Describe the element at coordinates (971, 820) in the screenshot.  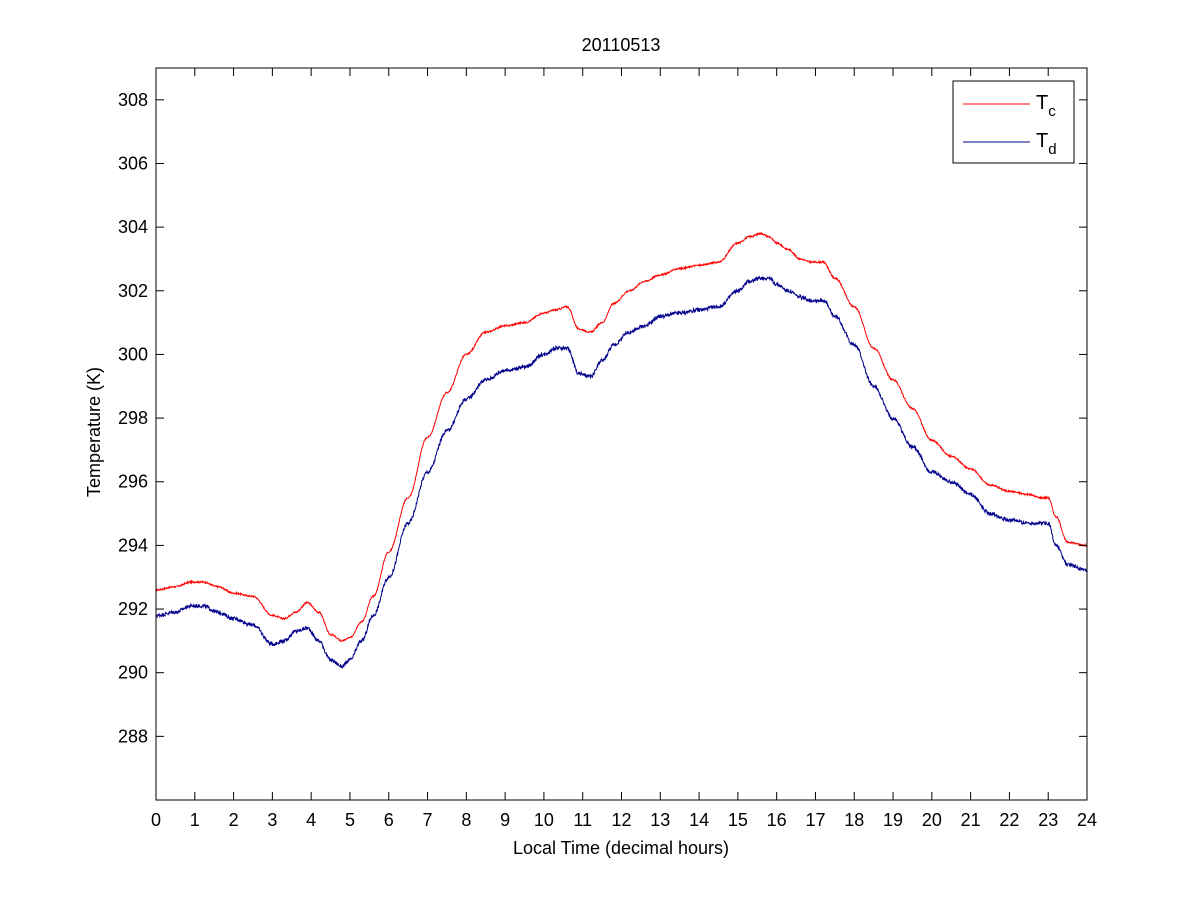
I see `x-tick-label: 21` at that location.